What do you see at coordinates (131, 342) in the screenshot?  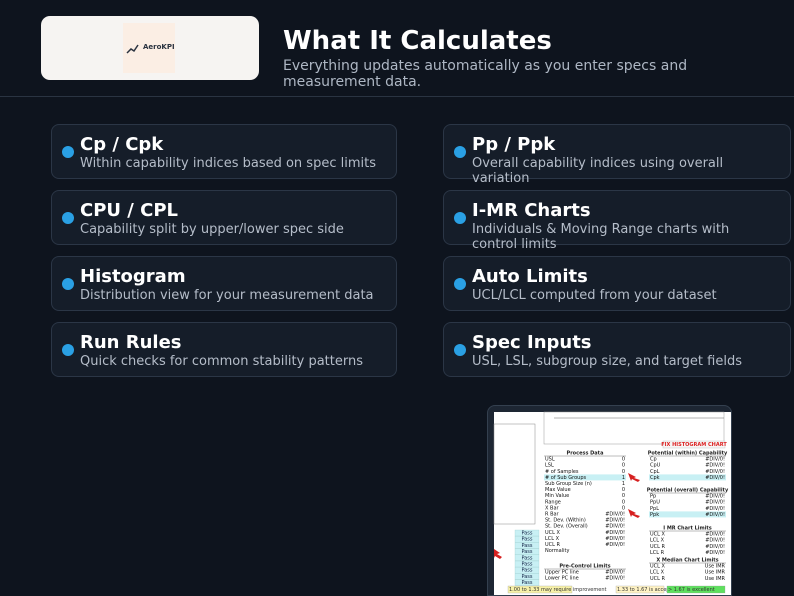 I see `feature-title: Run Rules` at bounding box center [131, 342].